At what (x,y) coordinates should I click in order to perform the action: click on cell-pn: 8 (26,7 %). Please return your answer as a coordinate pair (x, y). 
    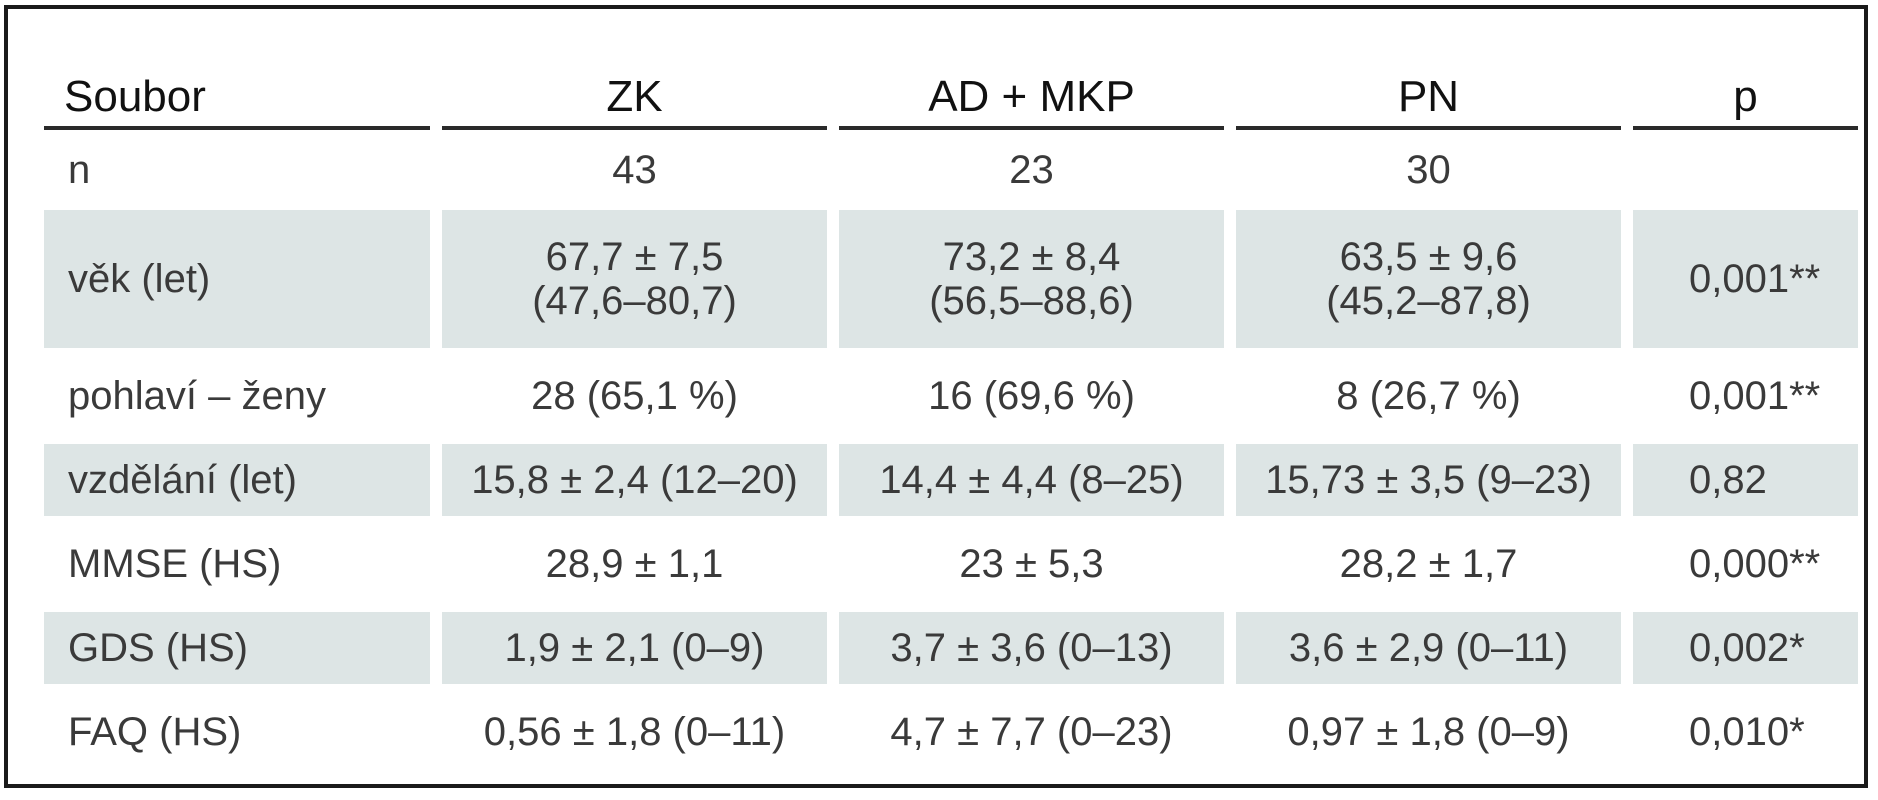
    Looking at the image, I should click on (1428, 396).